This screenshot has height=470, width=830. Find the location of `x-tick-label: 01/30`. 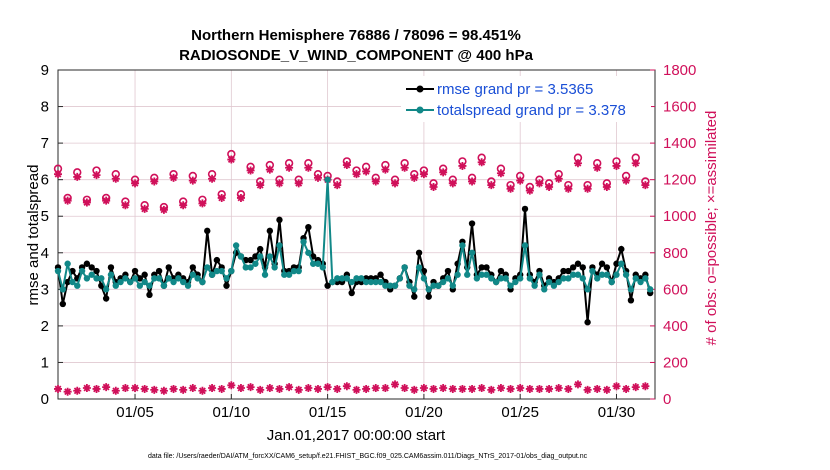

x-tick-label: 01/30 is located at coordinates (617, 412).